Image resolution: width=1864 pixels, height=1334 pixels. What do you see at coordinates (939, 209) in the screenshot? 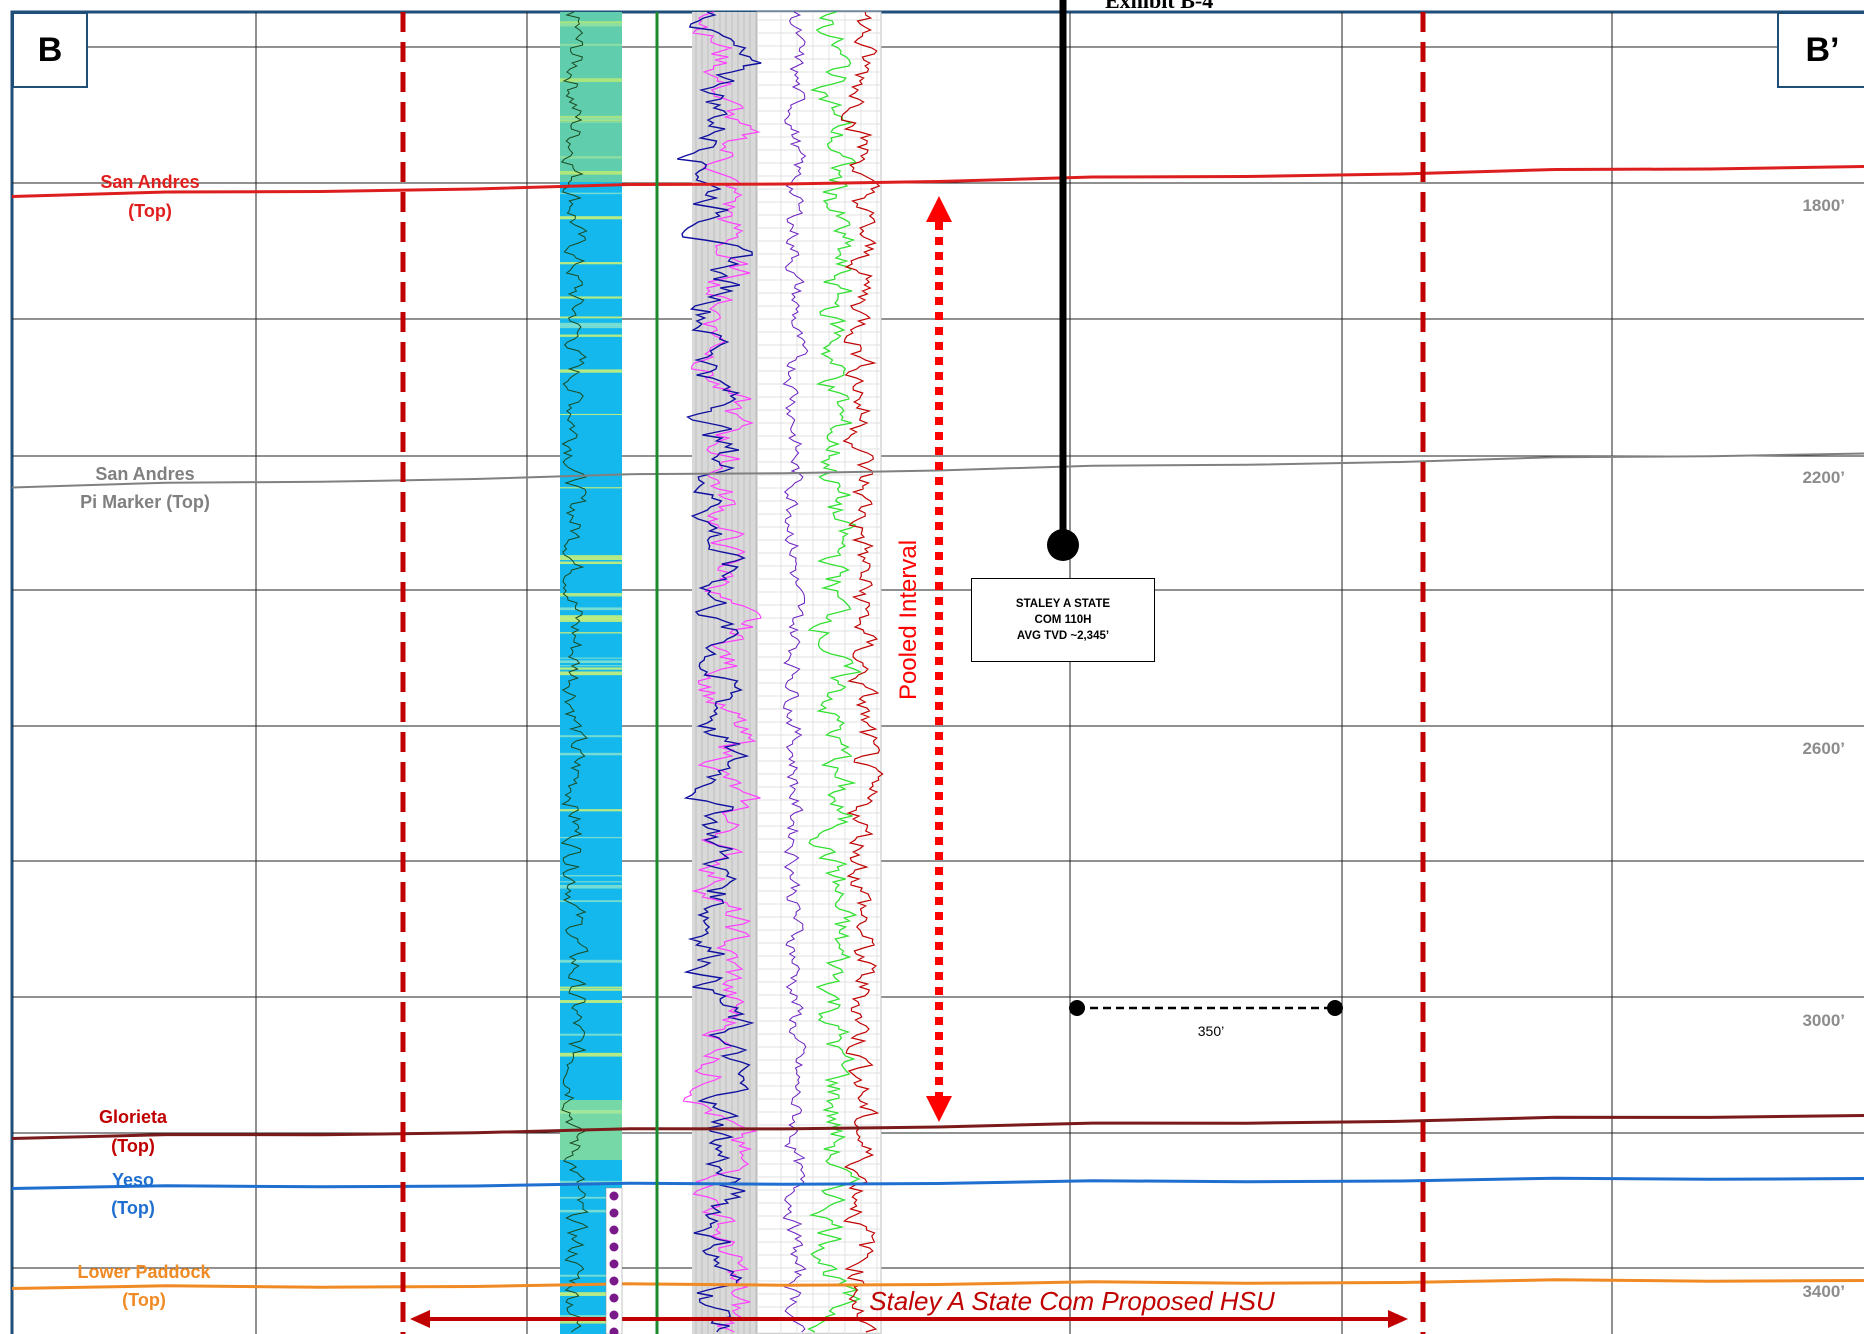
I see `pooled-interval-arrow-top` at bounding box center [939, 209].